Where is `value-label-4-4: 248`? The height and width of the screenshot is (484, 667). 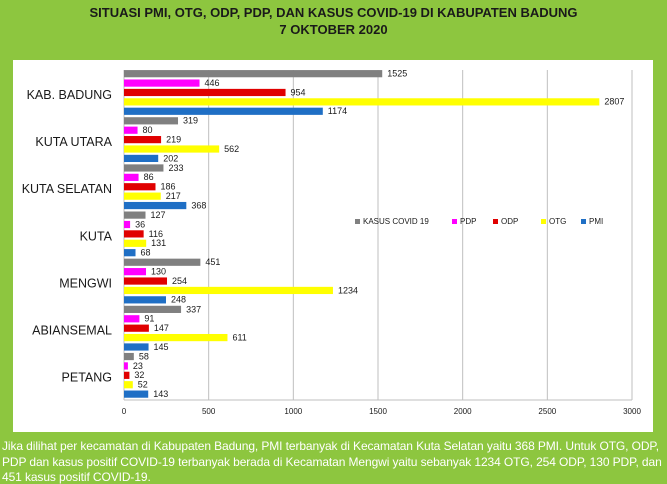 value-label-4-4: 248 is located at coordinates (178, 300).